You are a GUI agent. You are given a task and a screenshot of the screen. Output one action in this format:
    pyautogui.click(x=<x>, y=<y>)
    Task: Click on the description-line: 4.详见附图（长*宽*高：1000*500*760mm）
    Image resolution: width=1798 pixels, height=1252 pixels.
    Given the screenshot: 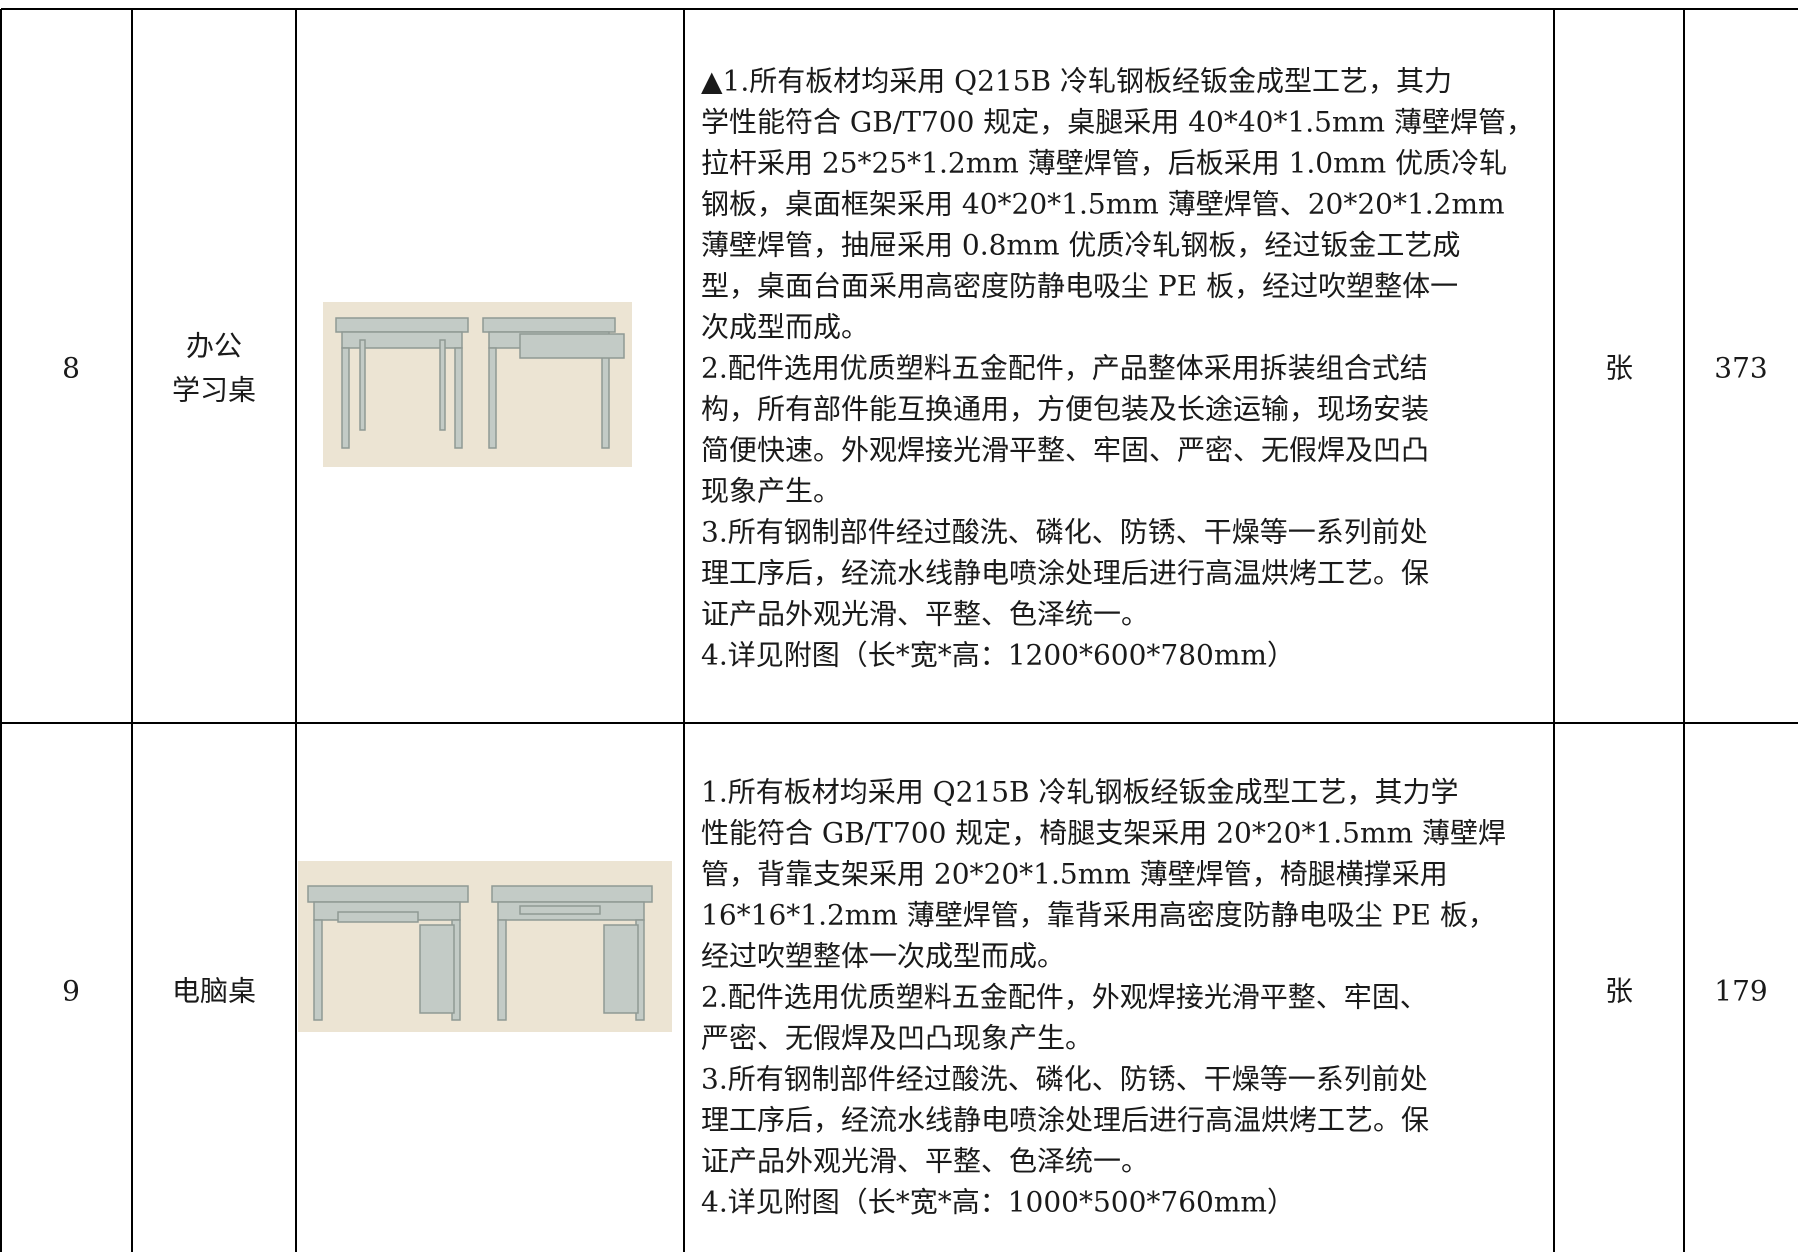 What is the action you would take?
    pyautogui.click(x=998, y=1202)
    